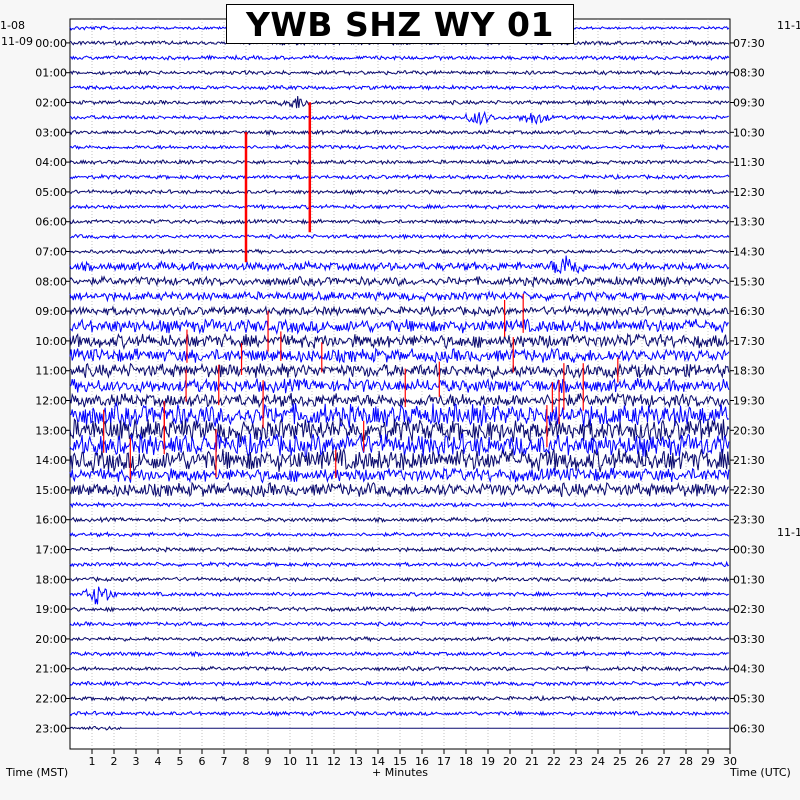 The width and height of the screenshot is (800, 800). What do you see at coordinates (749, 222) in the screenshot?
I see `right-hour-label: 13:30` at bounding box center [749, 222].